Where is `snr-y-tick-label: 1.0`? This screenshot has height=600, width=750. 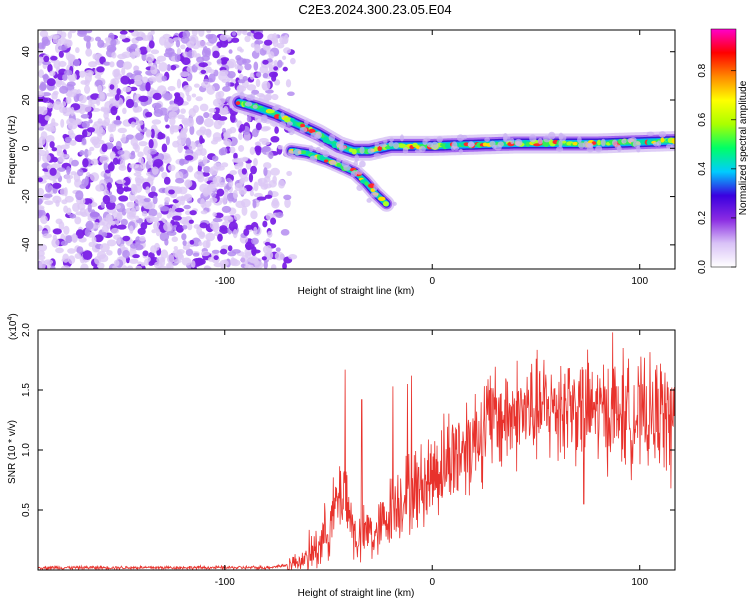
snr-y-tick-label: 1.0 is located at coordinates (26, 450).